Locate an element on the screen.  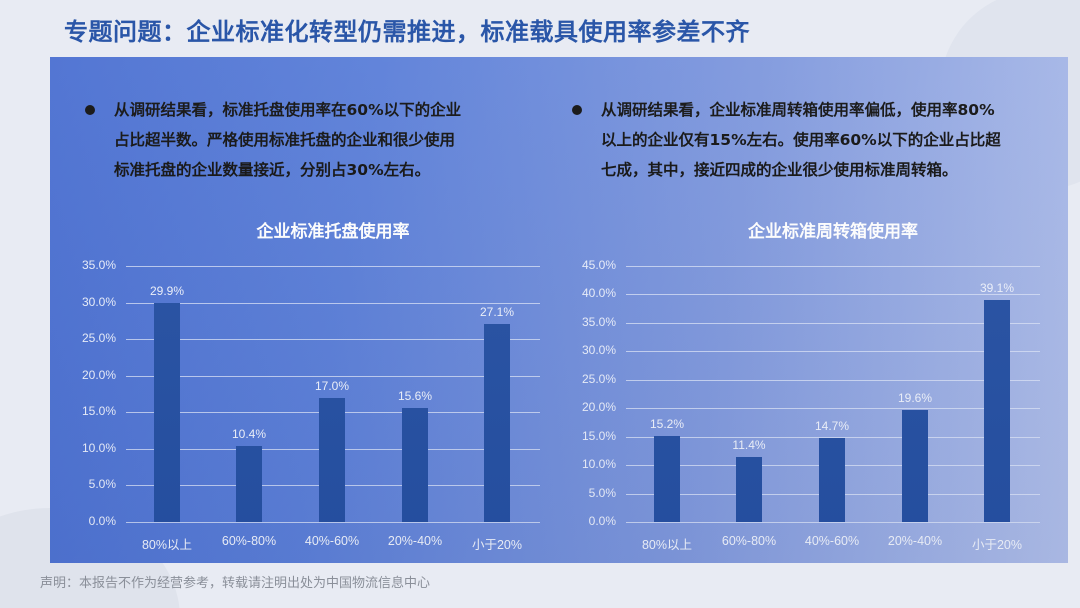
chart-title-pallet: 企业标准托盘使用率 is located at coordinates (333, 232).